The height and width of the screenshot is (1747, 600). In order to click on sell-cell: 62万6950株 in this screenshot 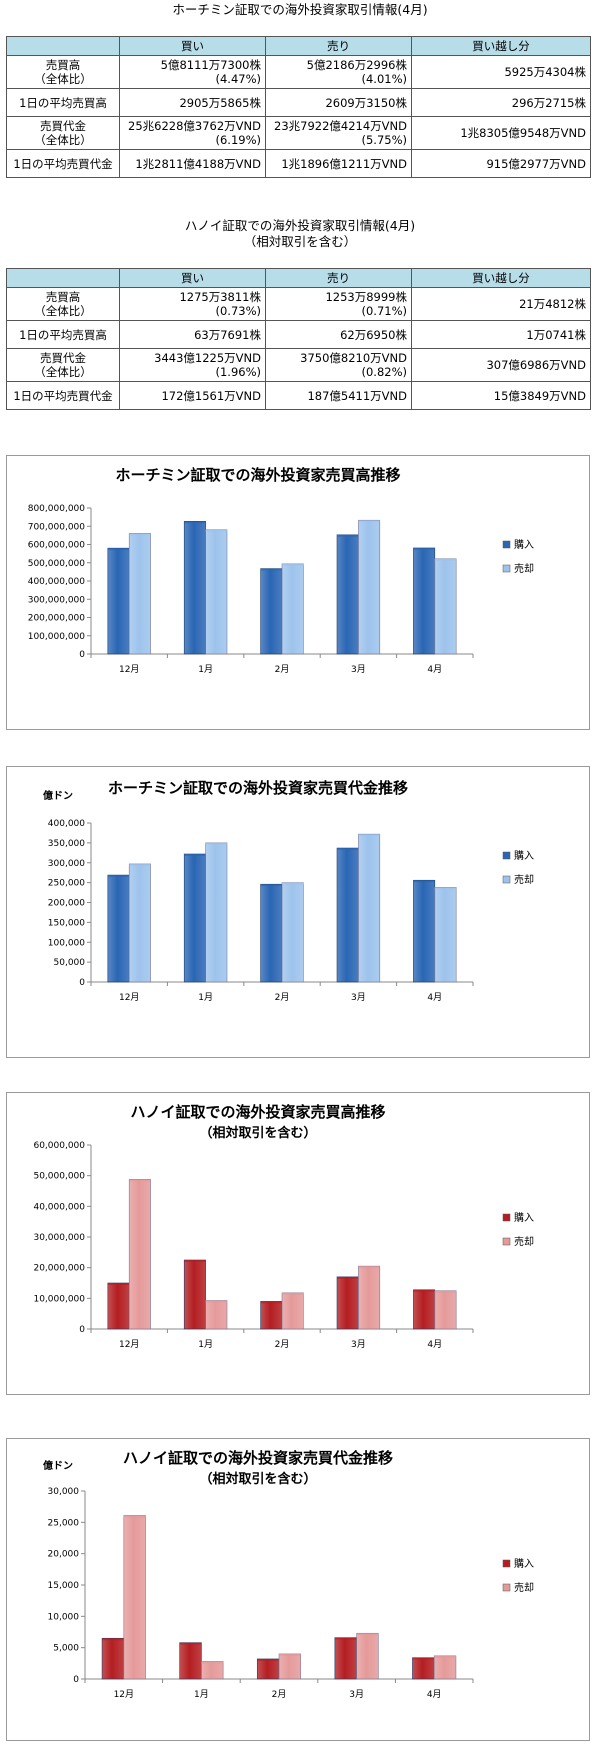, I will do `click(338, 334)`.